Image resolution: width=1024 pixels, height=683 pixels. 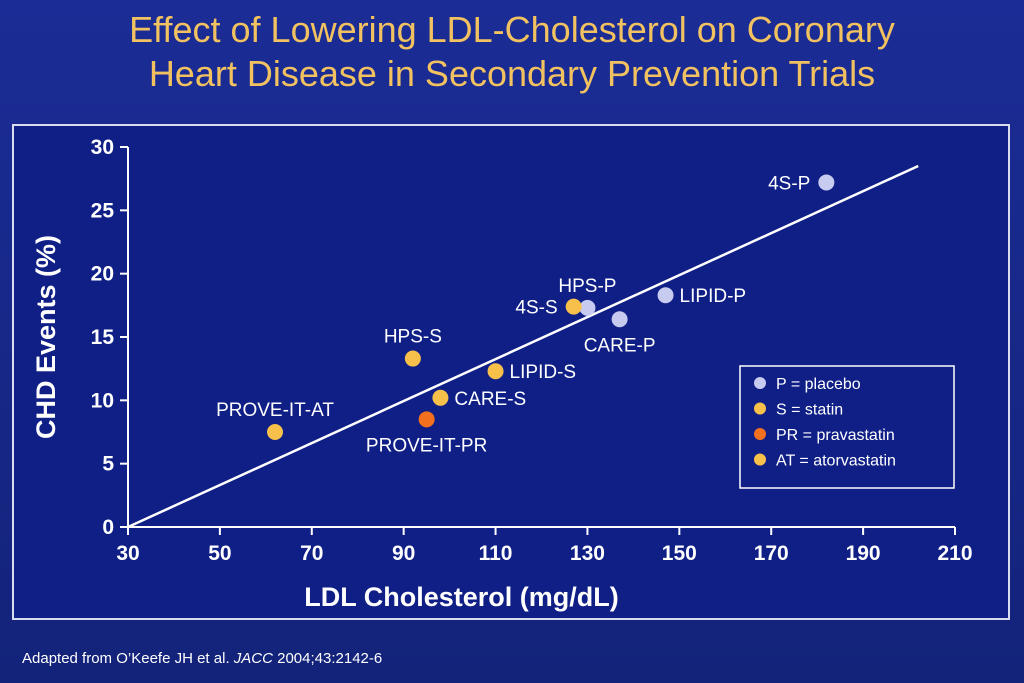 I want to click on legend-marker-statin, so click(x=760, y=408).